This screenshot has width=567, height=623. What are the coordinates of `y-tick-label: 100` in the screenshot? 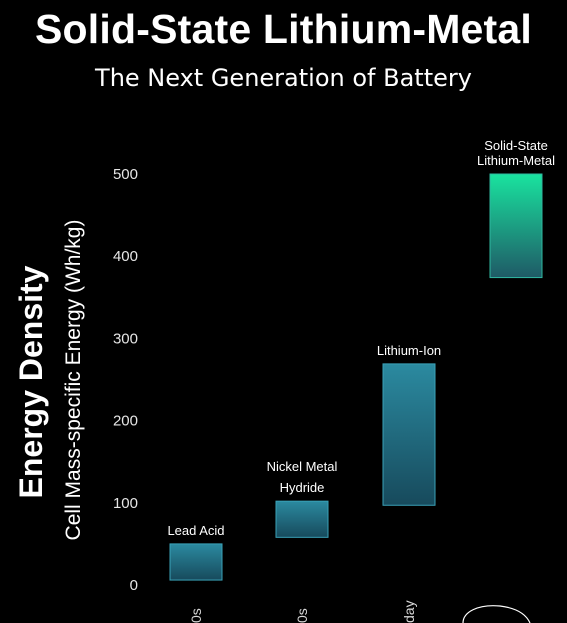 It's located at (125, 503).